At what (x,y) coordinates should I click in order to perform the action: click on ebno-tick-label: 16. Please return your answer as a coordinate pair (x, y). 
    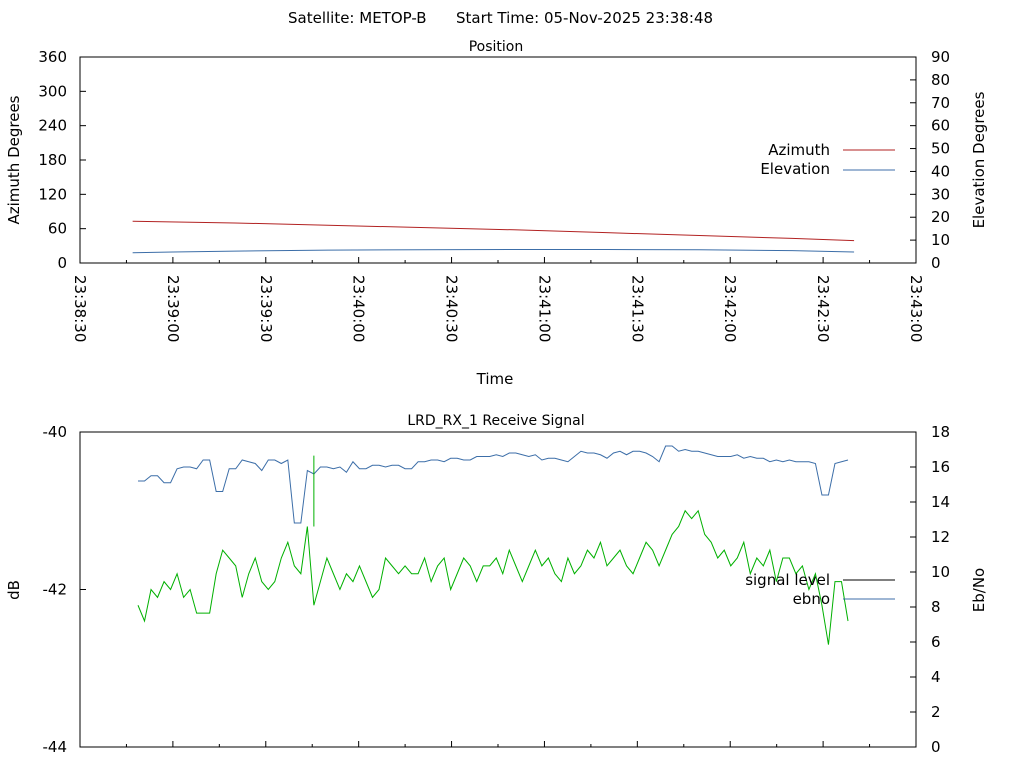
    Looking at the image, I should click on (940, 467).